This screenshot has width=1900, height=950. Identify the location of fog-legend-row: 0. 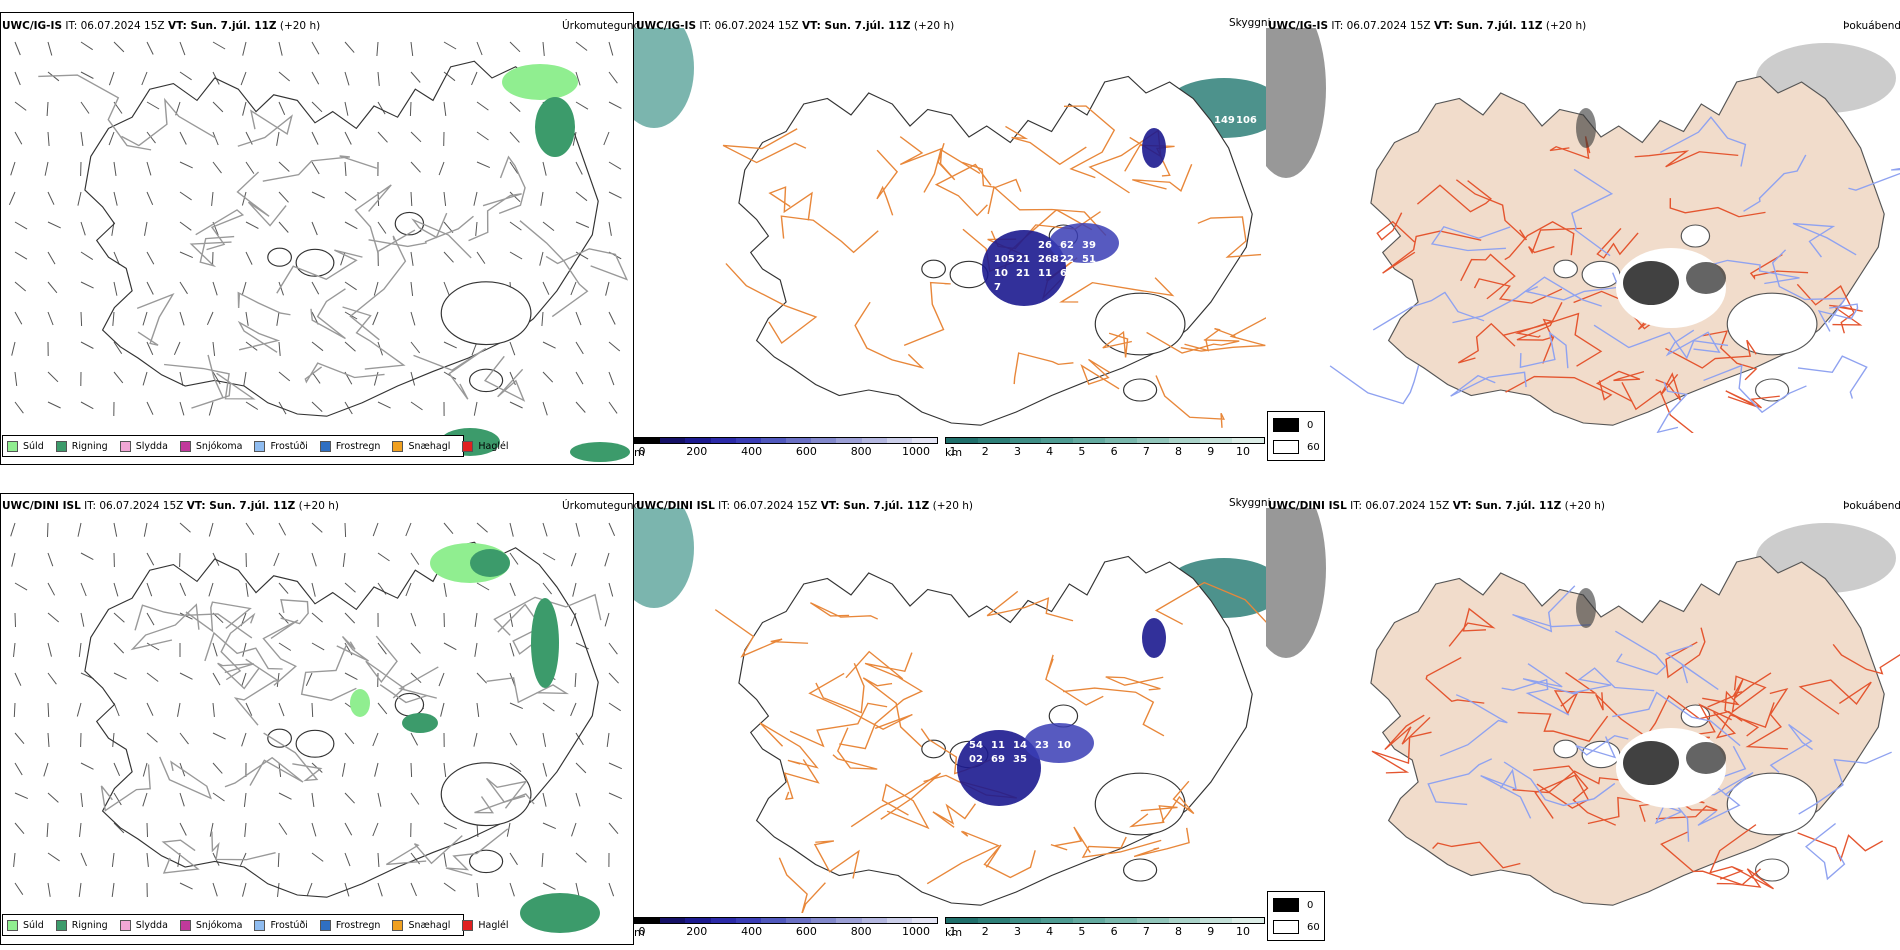
(1293, 425).